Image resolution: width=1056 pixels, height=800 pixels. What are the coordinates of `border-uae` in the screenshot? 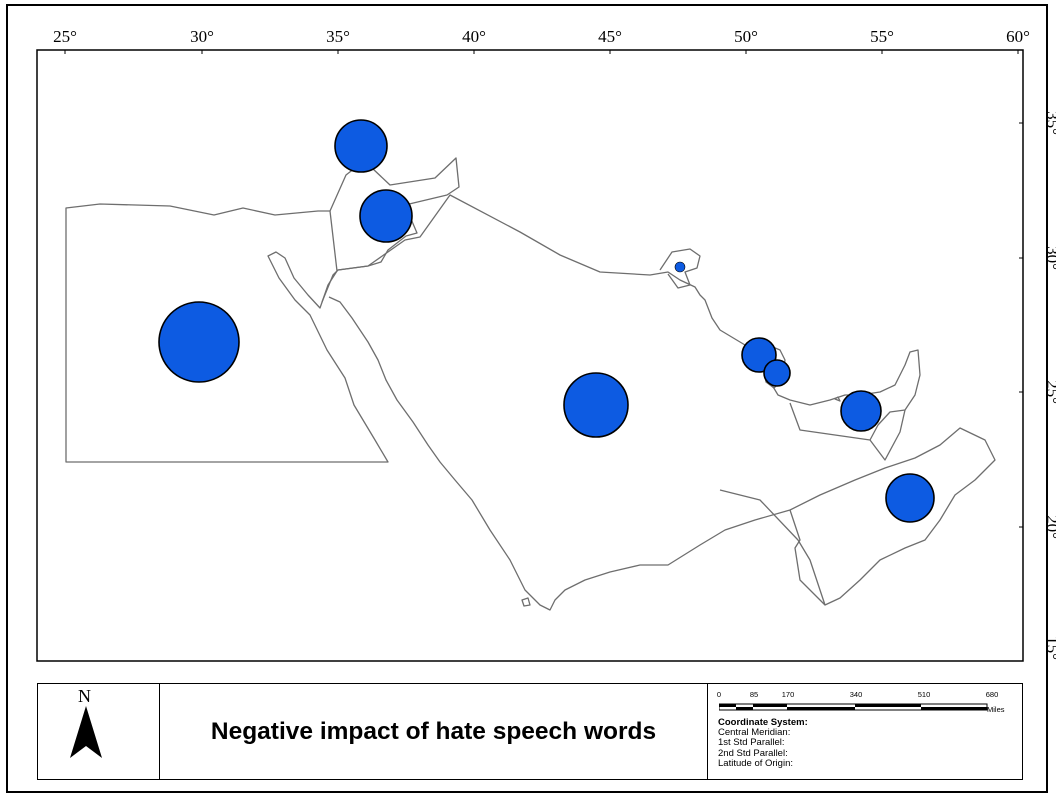 It's located at (847, 431).